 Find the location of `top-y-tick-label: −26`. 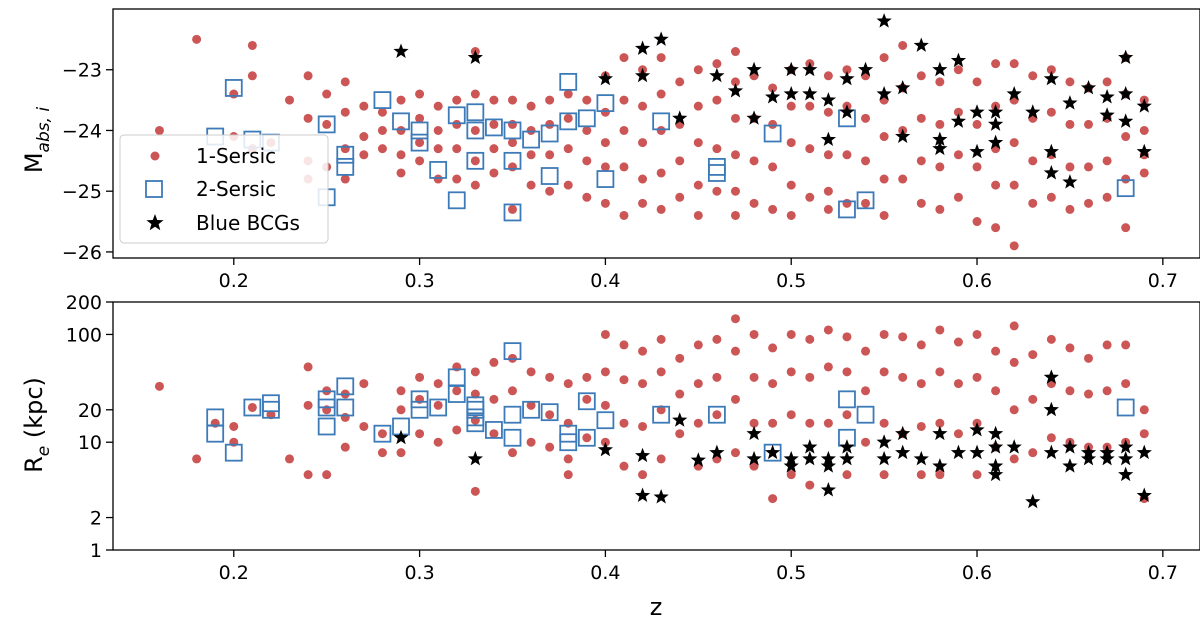

top-y-tick-label: −26 is located at coordinates (82, 253).